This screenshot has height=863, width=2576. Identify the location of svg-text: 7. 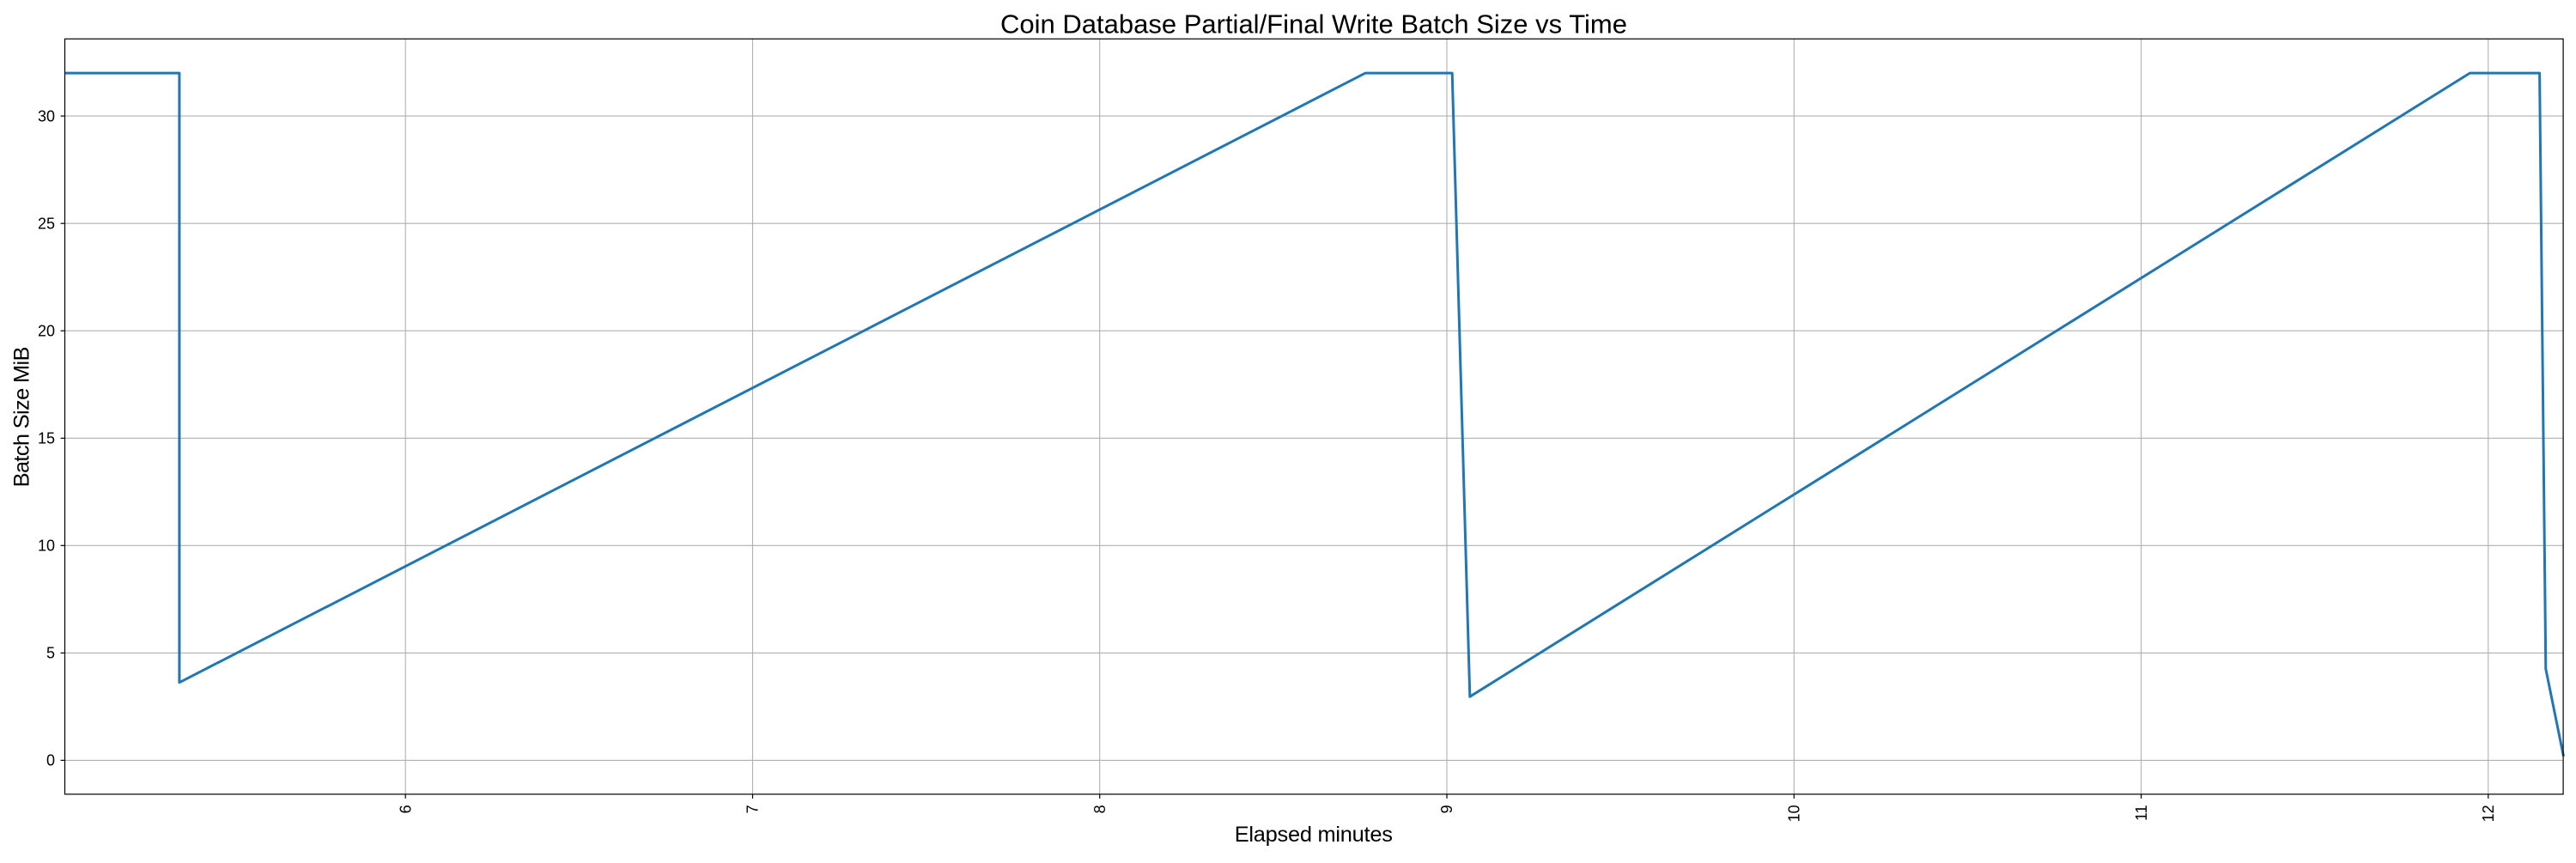
(753, 809).